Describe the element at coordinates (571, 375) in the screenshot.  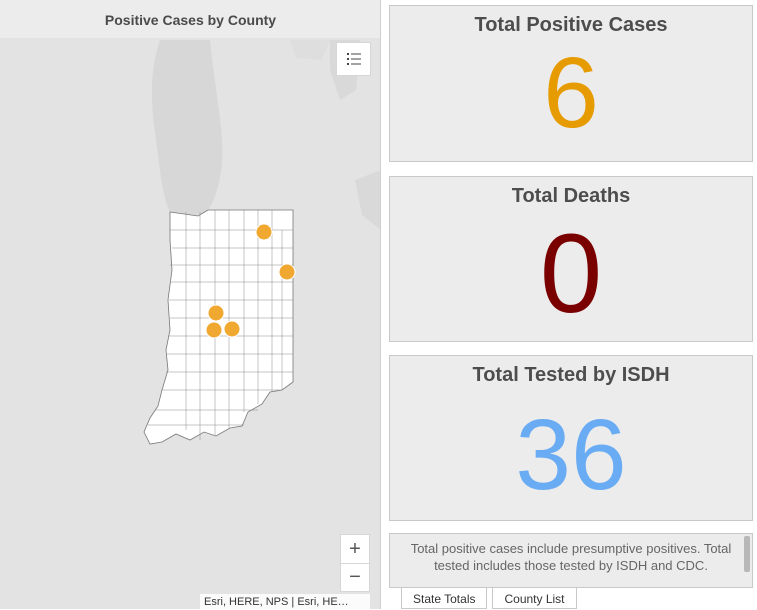
I see `tested-title: Total Tested by ISDH` at that location.